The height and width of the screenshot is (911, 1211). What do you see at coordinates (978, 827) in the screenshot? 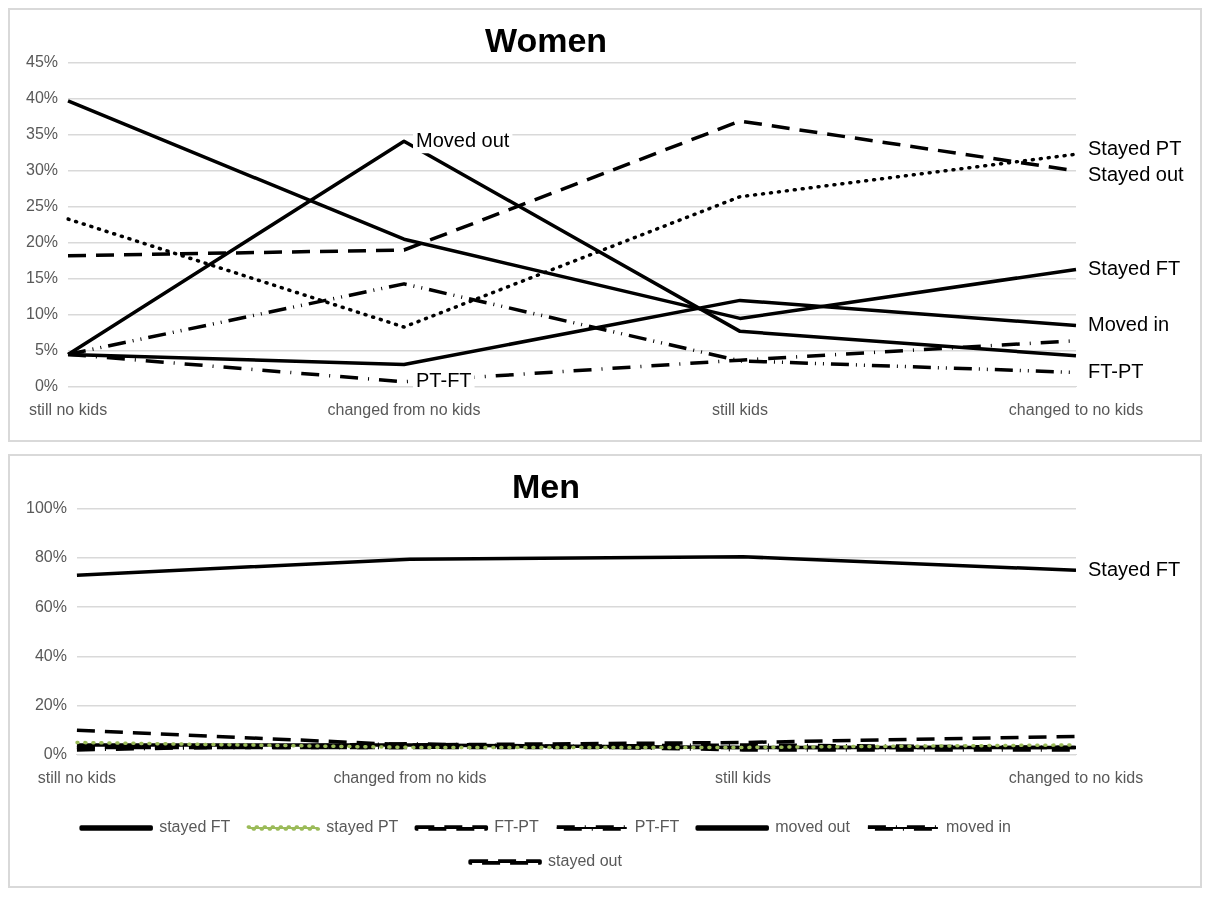
I see `legend-label: moved in` at bounding box center [978, 827].